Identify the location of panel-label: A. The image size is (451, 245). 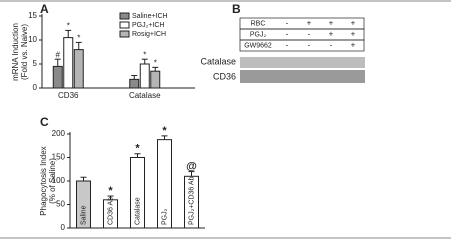
(44, 9).